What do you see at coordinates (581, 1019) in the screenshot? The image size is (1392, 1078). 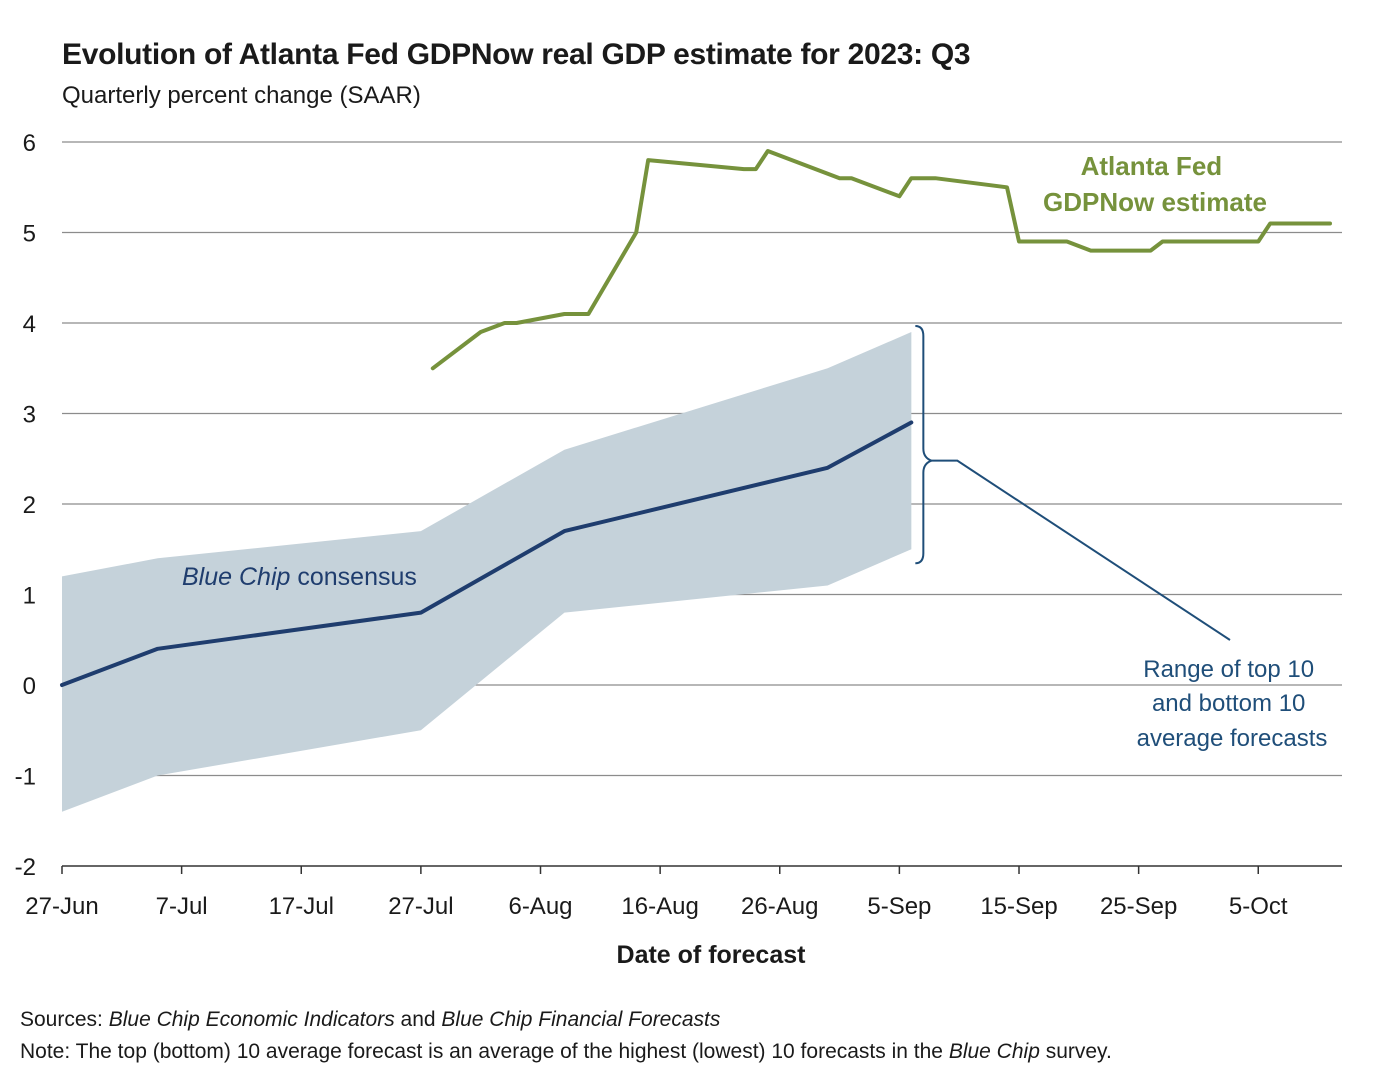 I see `sources-title-2: Blue Chip Financial Forecasts` at bounding box center [581, 1019].